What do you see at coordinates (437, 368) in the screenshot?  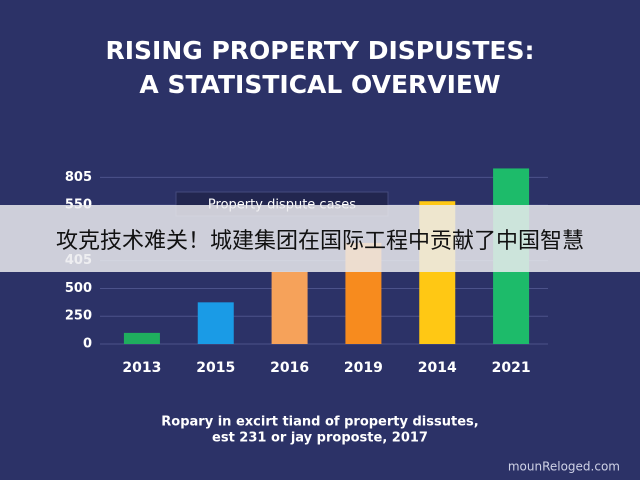 I see `x-tick-label: 2014` at bounding box center [437, 368].